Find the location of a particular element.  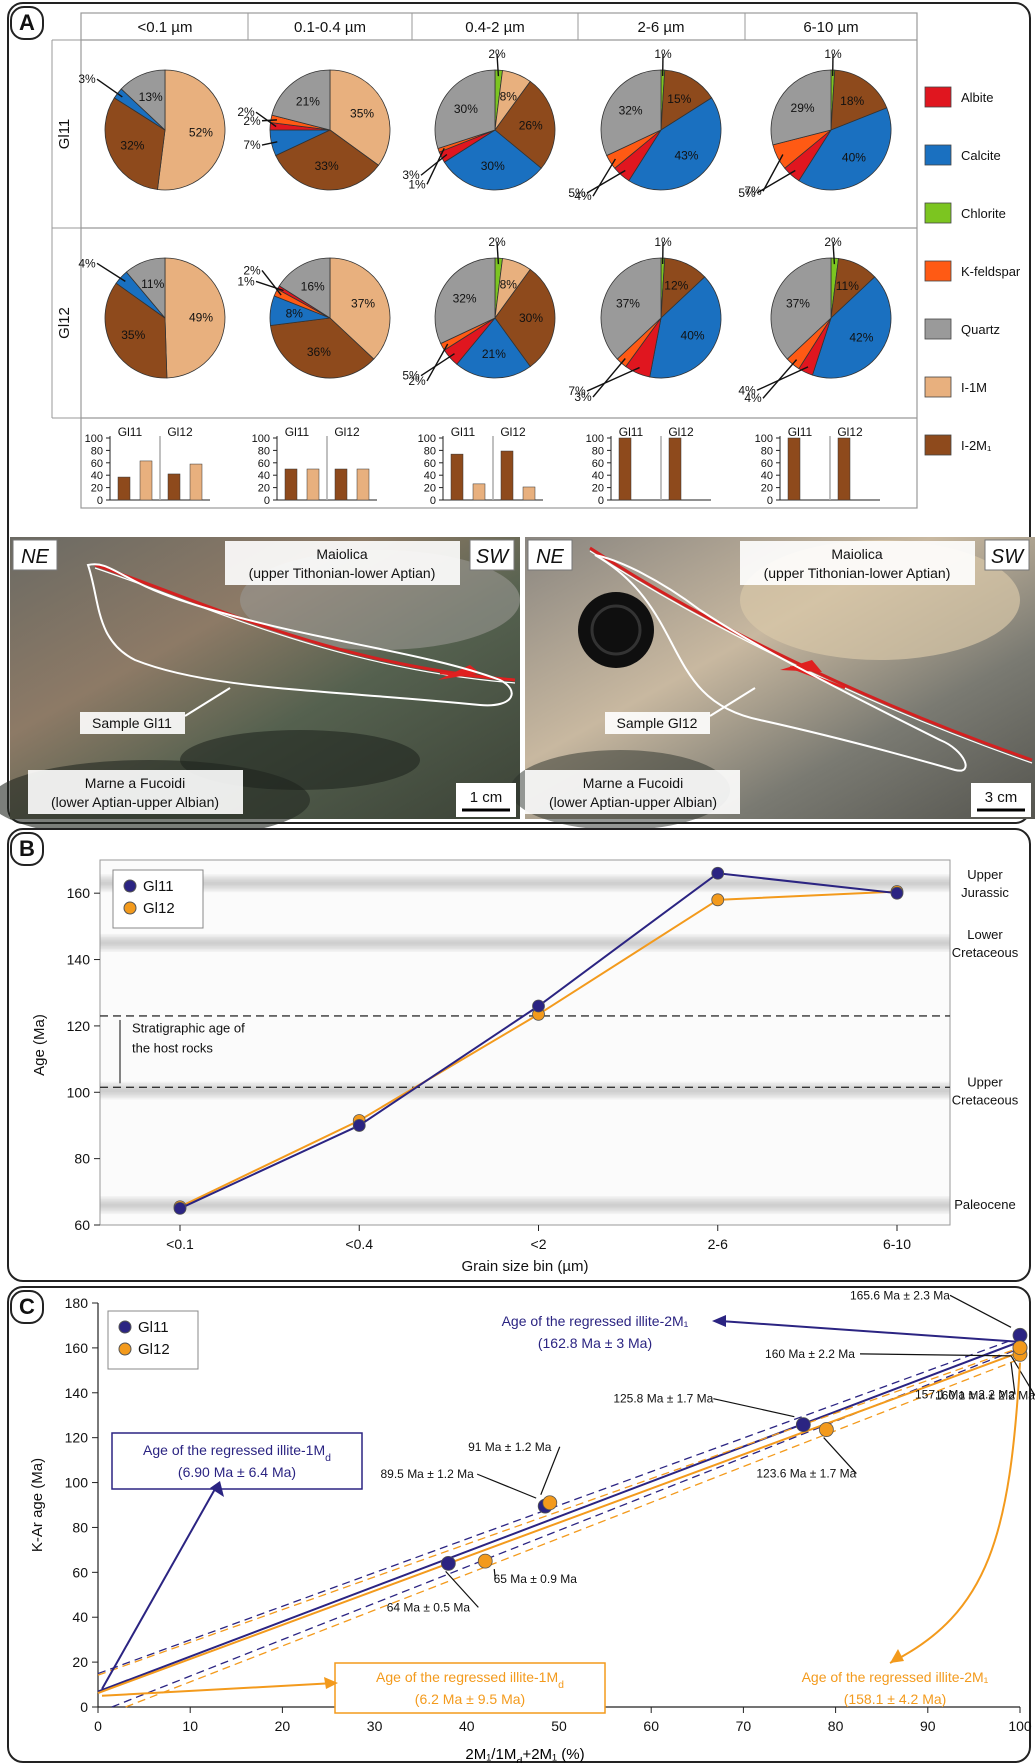

legend-label: I-2M₁ is located at coordinates (976, 445).